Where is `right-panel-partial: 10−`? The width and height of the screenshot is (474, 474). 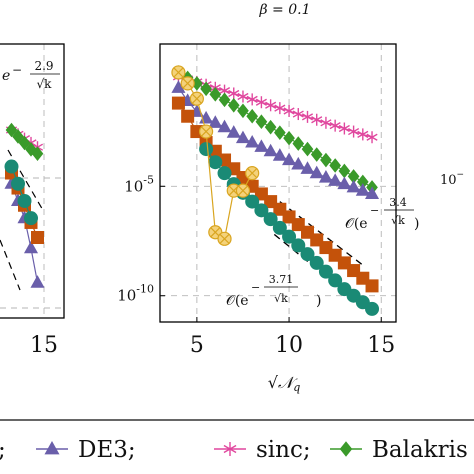
right-panel-partial: 10− is located at coordinates (452, 179).